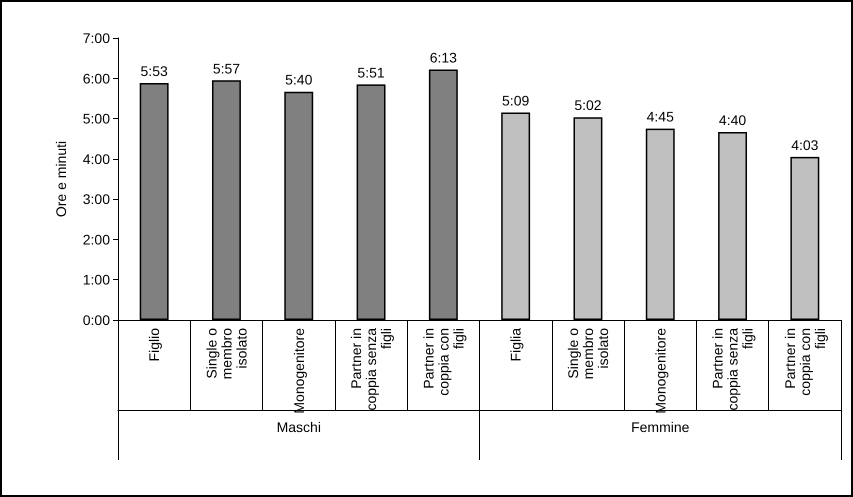 Image resolution: width=853 pixels, height=497 pixels. I want to click on y-tick-label: 3:00, so click(96, 199).